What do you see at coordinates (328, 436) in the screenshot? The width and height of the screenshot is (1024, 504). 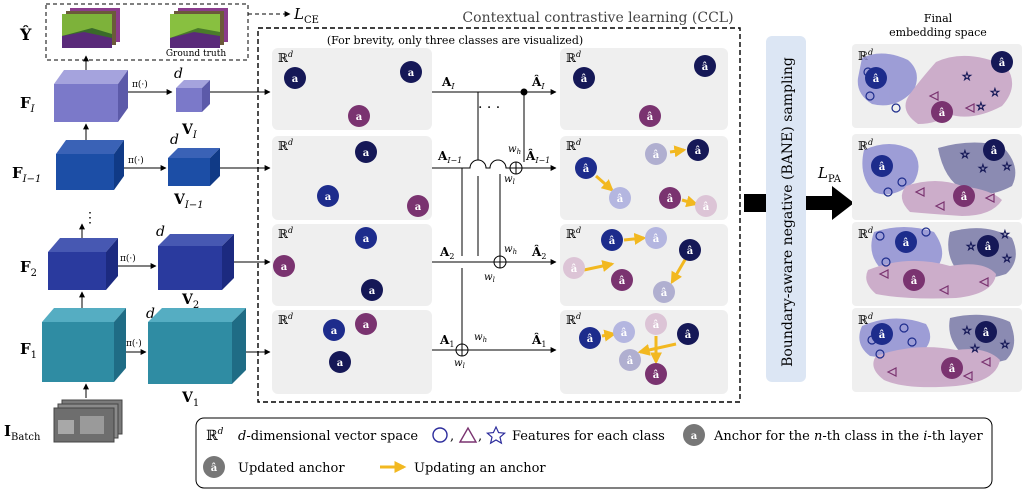 I see `legend-space-text: d-dimensional vector space` at bounding box center [328, 436].